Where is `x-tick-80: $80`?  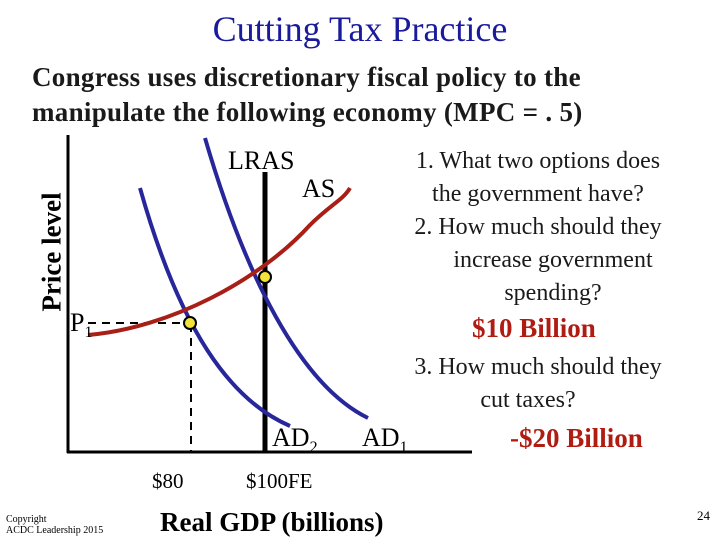 x-tick-80: $80 is located at coordinates (168, 481).